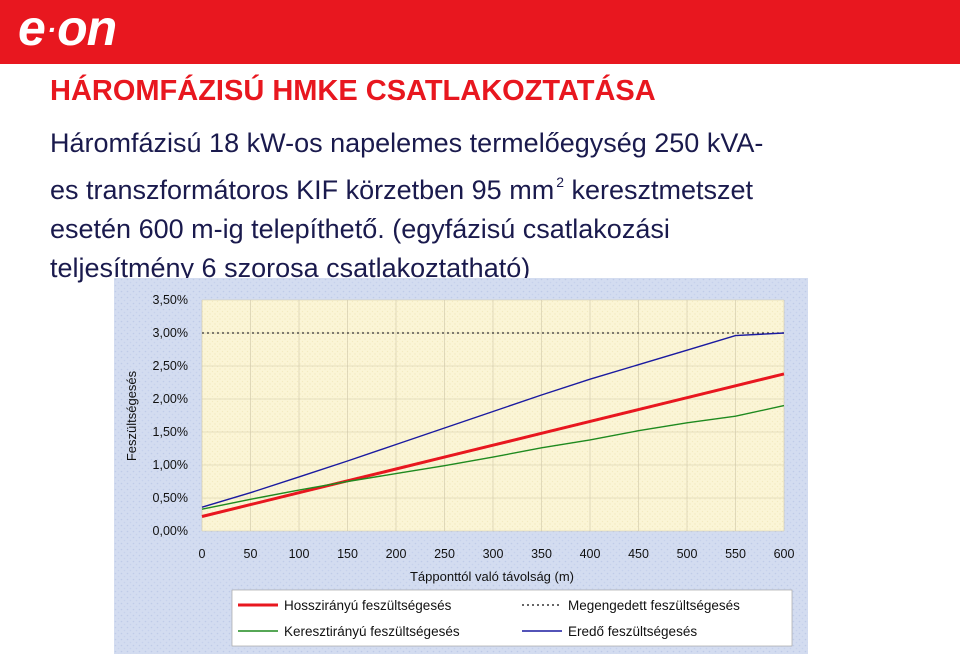 Image resolution: width=960 pixels, height=656 pixels. I want to click on x-tick-label: 150, so click(347, 554).